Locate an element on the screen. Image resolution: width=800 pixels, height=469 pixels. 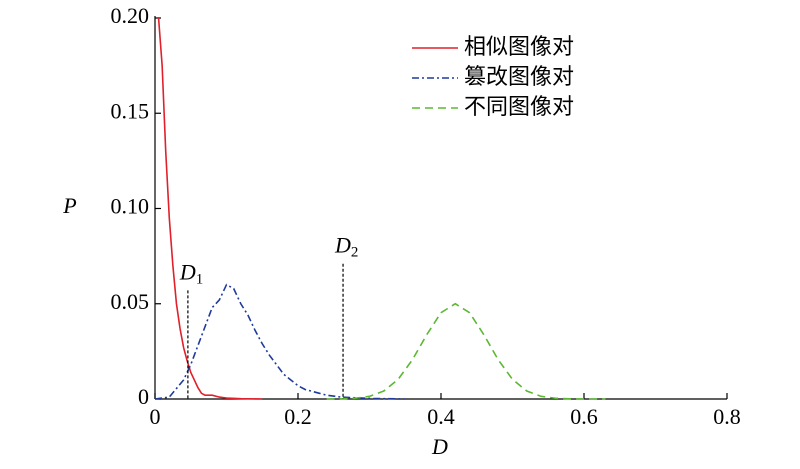
y-axis-label: P is located at coordinates (69, 205).